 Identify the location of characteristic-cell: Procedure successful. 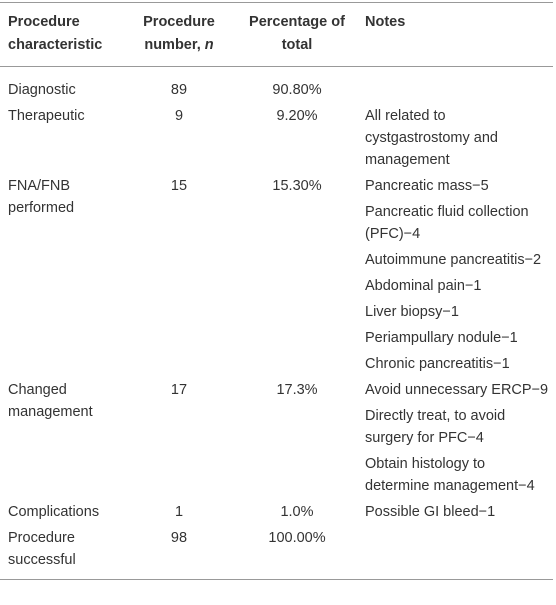
(42, 549).